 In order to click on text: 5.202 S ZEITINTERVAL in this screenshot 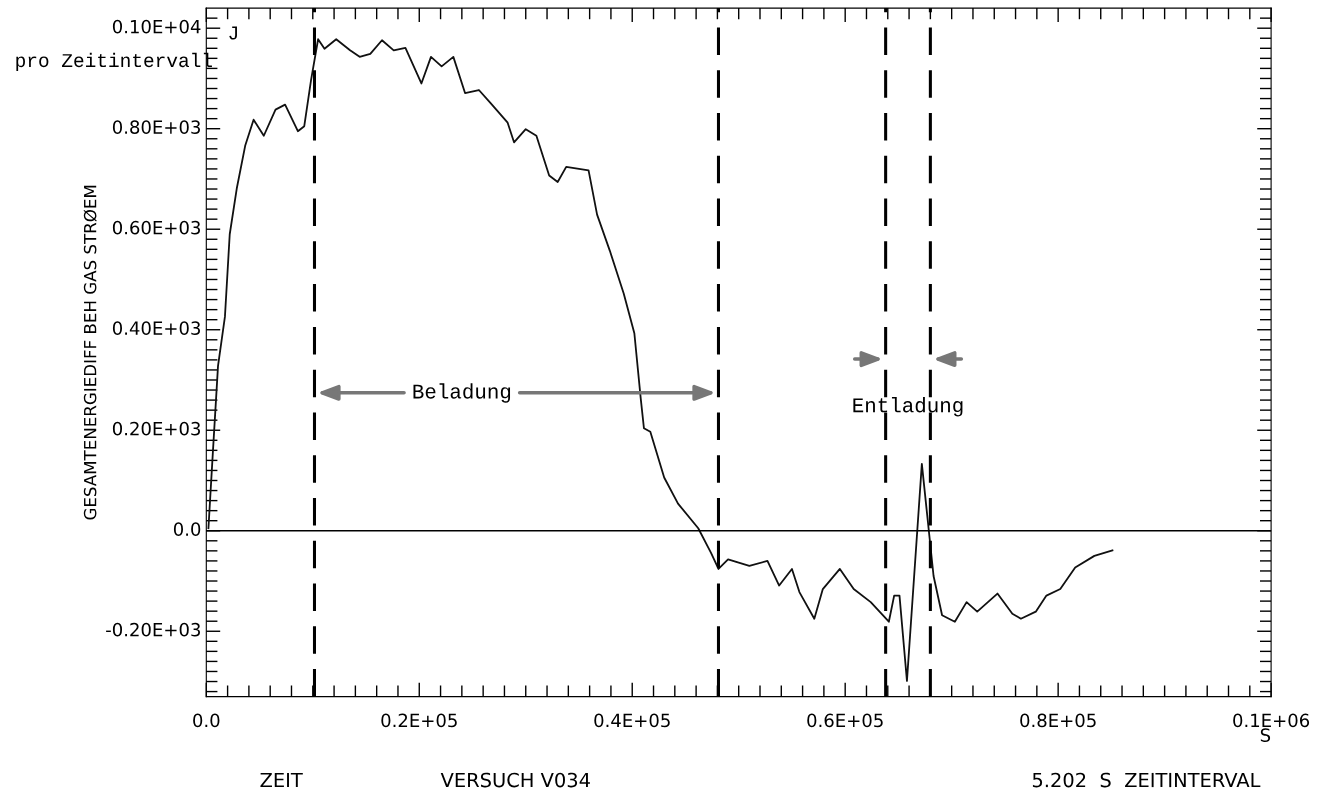, I will do `click(1146, 780)`.